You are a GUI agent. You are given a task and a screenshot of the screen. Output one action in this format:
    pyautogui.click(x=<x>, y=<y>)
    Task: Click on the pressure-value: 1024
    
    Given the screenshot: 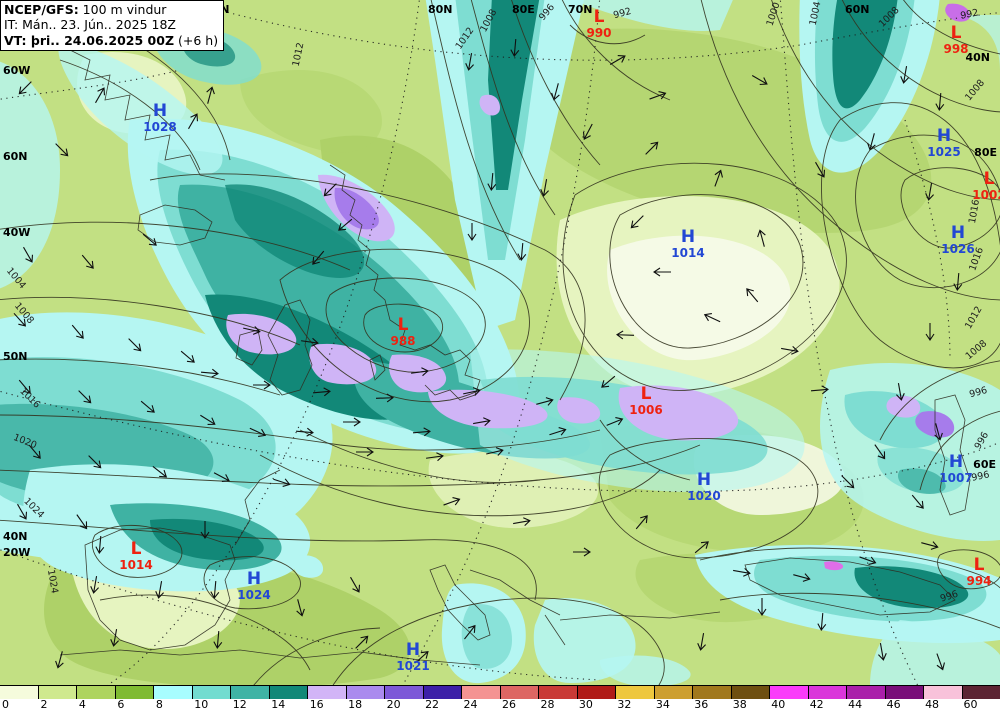 What is the action you would take?
    pyautogui.click(x=253, y=595)
    